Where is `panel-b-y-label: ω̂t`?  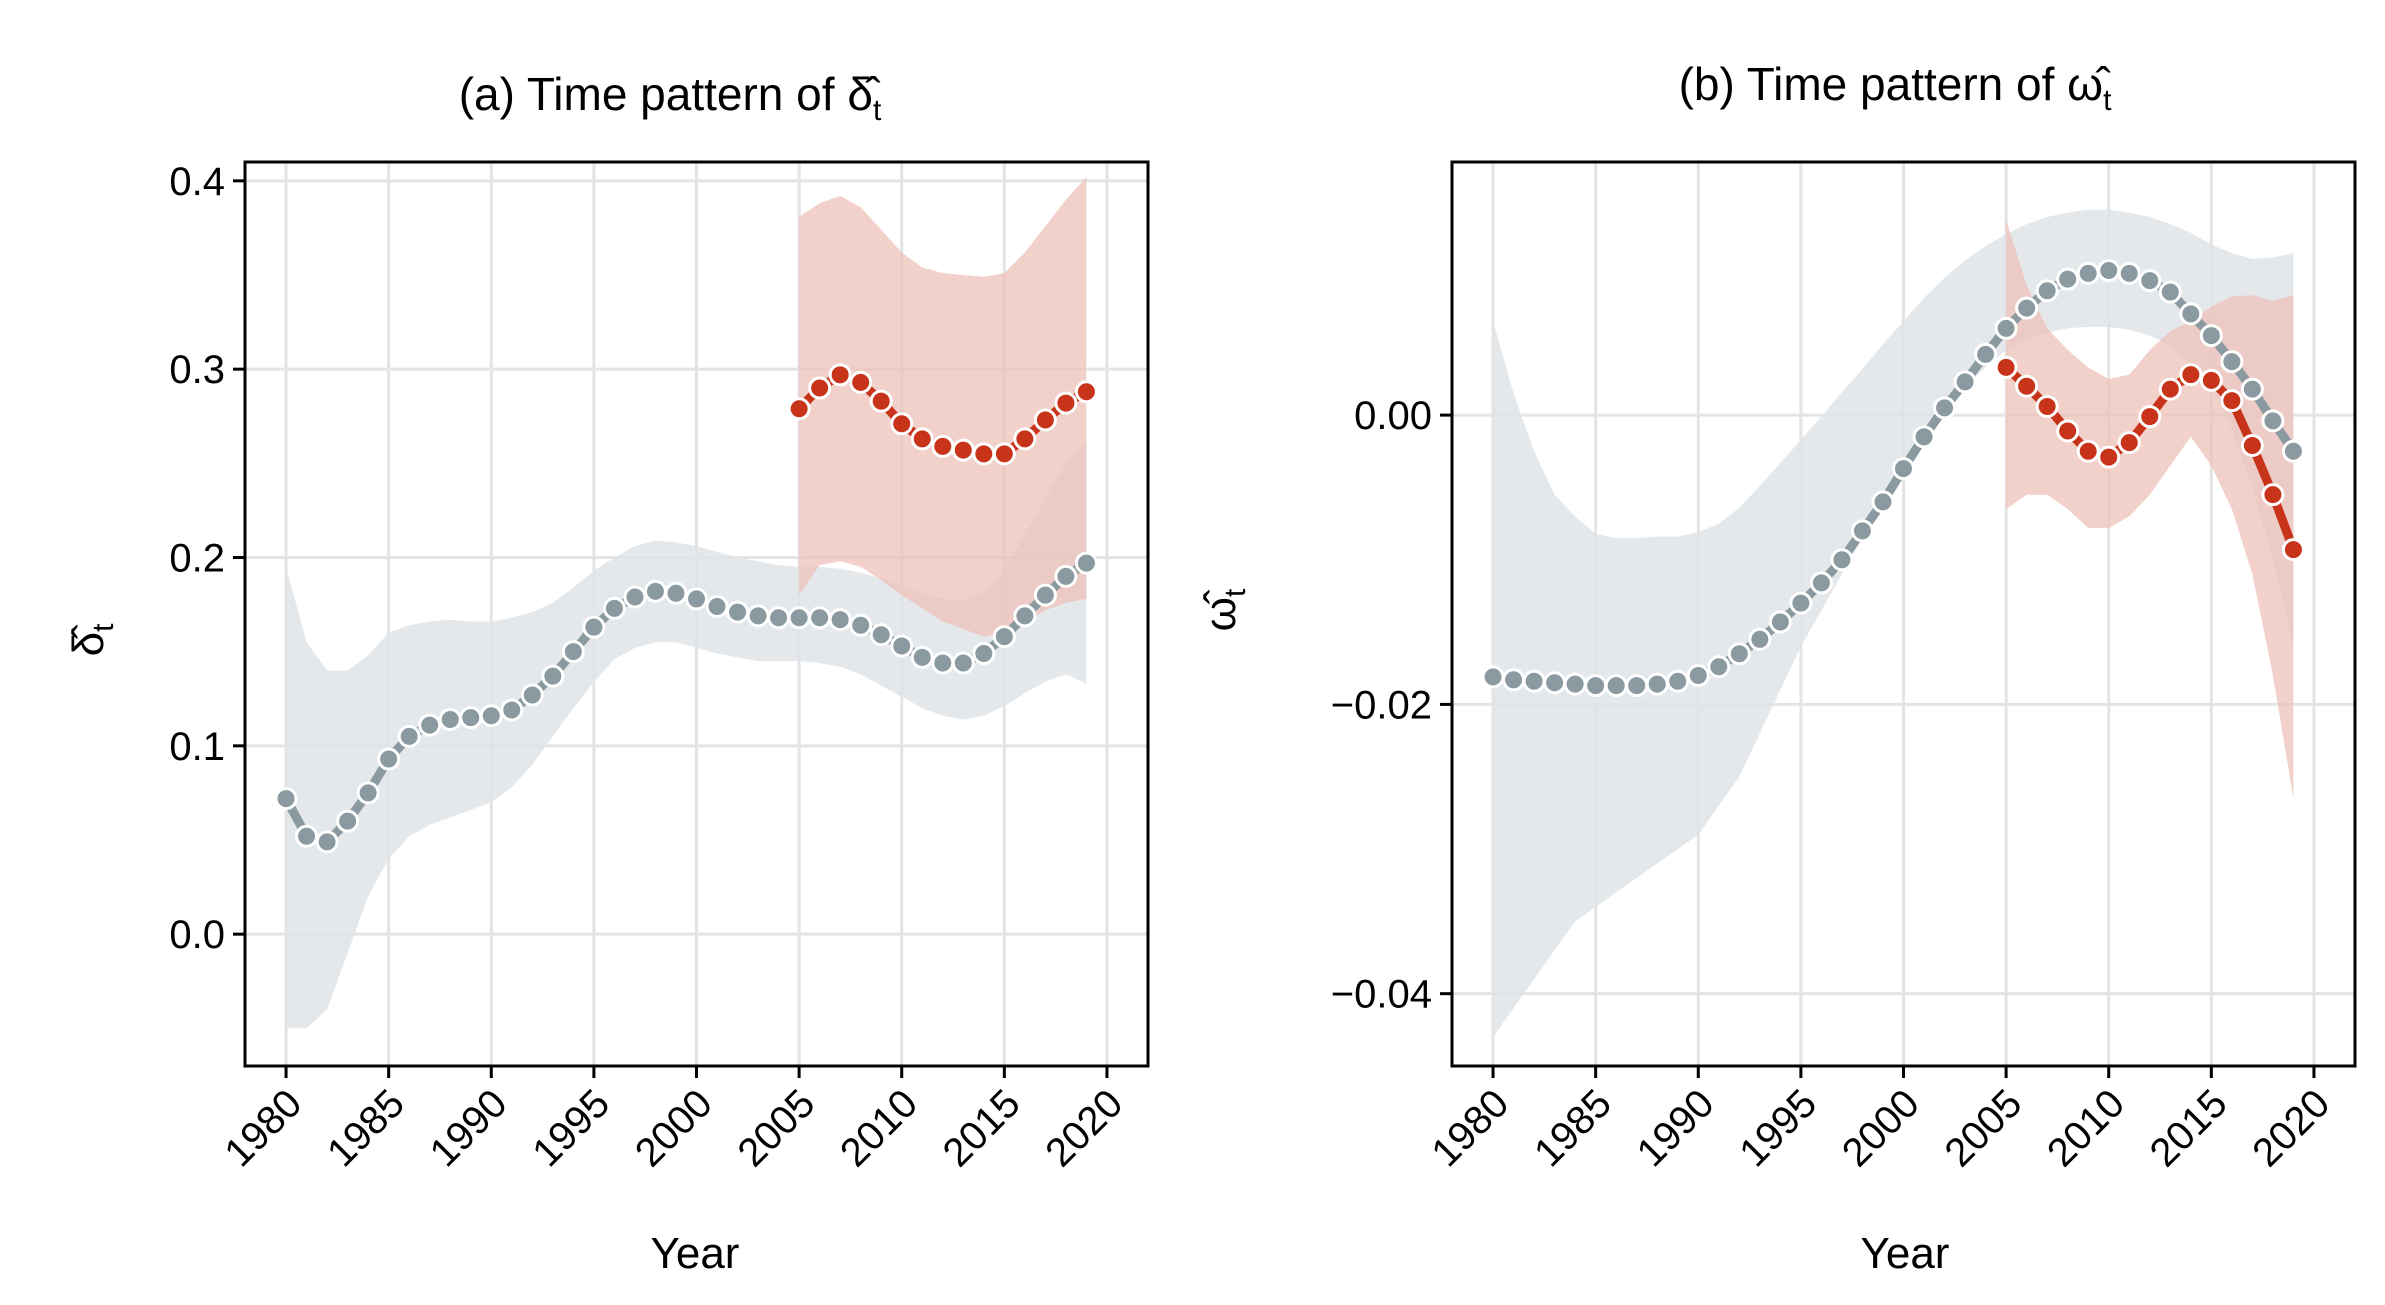 panel-b-y-label: ω̂t is located at coordinates (1224, 609).